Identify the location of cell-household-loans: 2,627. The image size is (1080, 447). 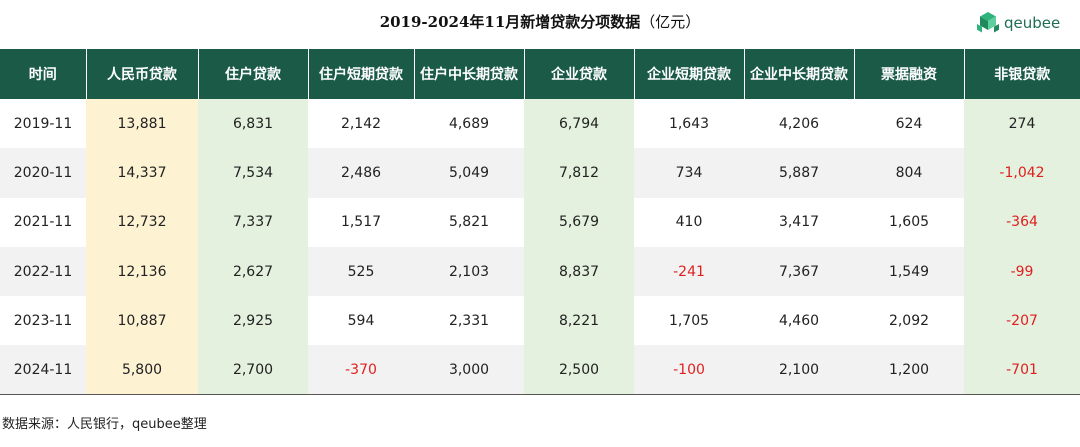
(253, 271).